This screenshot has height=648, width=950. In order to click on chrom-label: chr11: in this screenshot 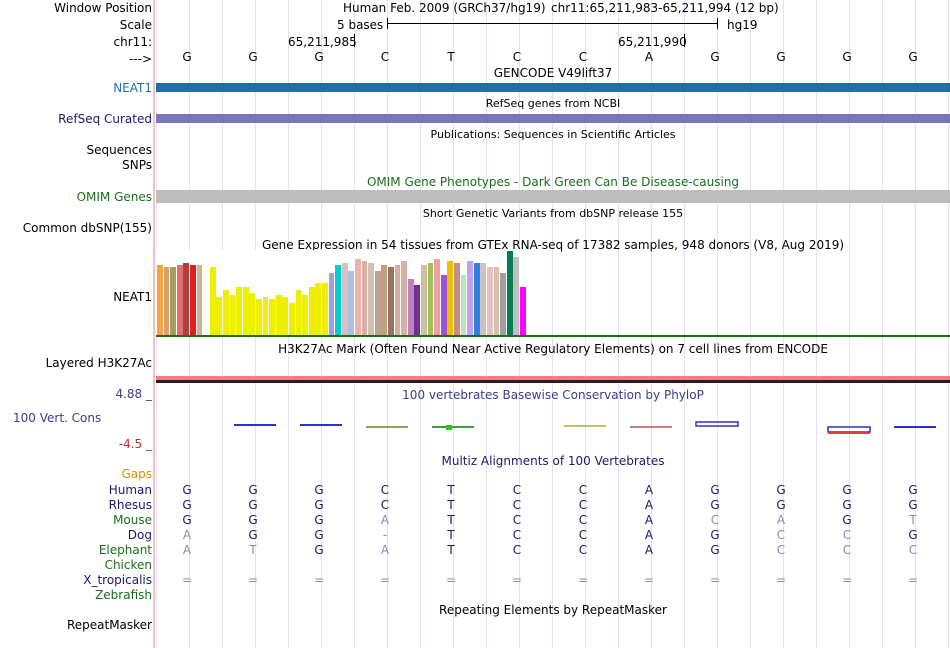, I will do `click(132, 42)`.